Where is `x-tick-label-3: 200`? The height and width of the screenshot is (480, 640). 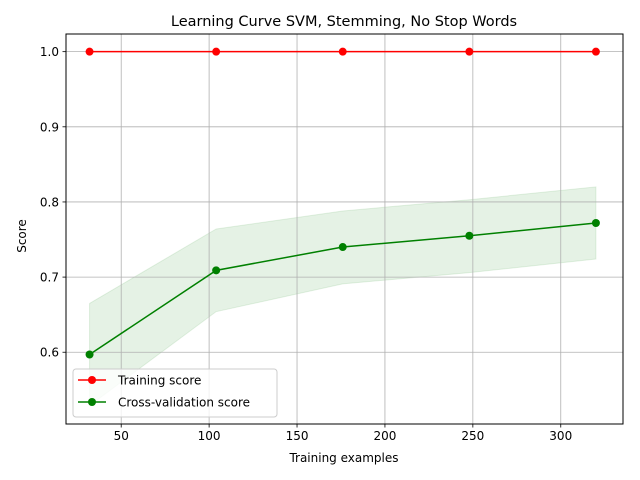 x-tick-label-3: 200 is located at coordinates (384, 436).